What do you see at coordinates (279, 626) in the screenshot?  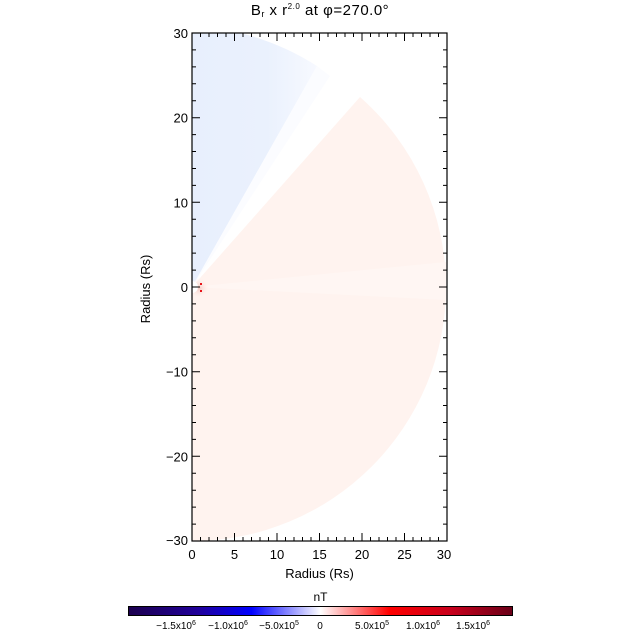 I see `colorbar-label: −5.0x105` at bounding box center [279, 626].